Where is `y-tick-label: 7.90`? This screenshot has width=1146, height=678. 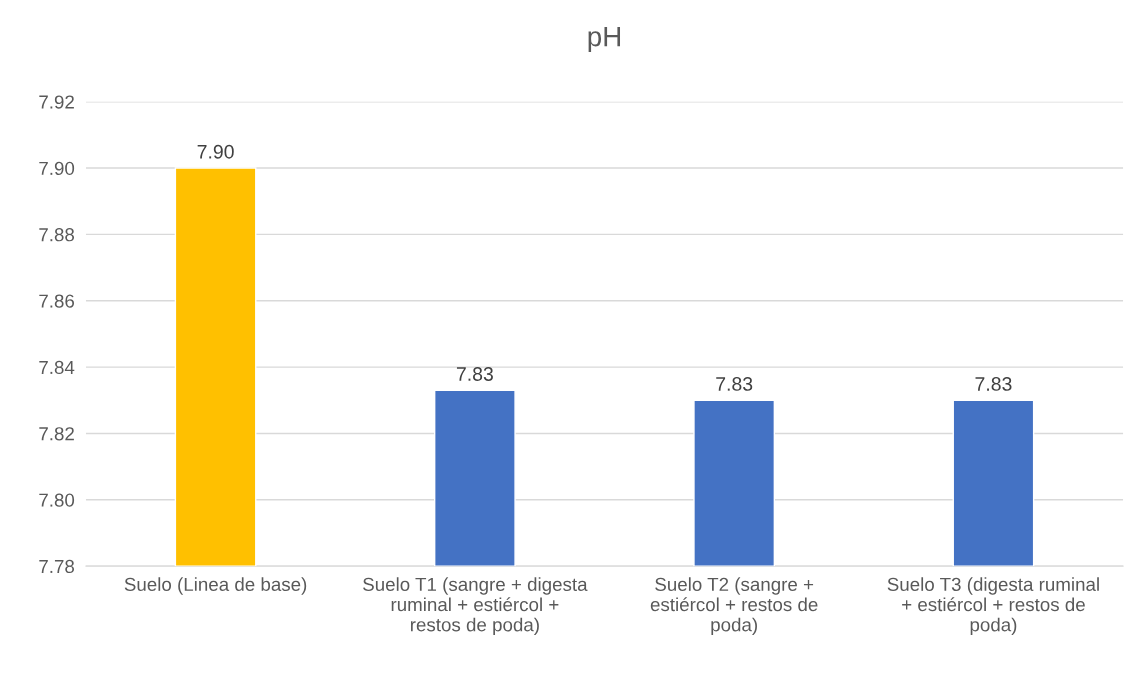
y-tick-label: 7.90 is located at coordinates (57, 168).